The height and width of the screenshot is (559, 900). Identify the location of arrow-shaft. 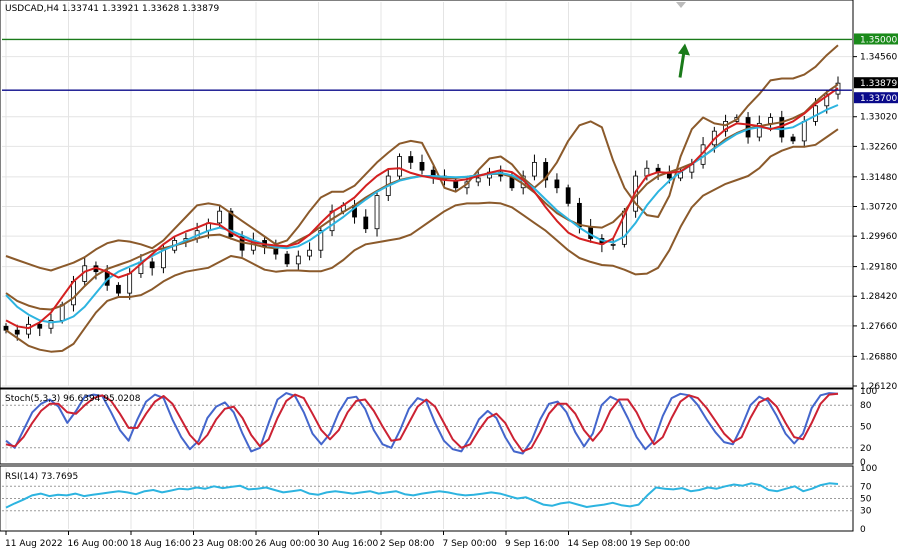
(682, 64).